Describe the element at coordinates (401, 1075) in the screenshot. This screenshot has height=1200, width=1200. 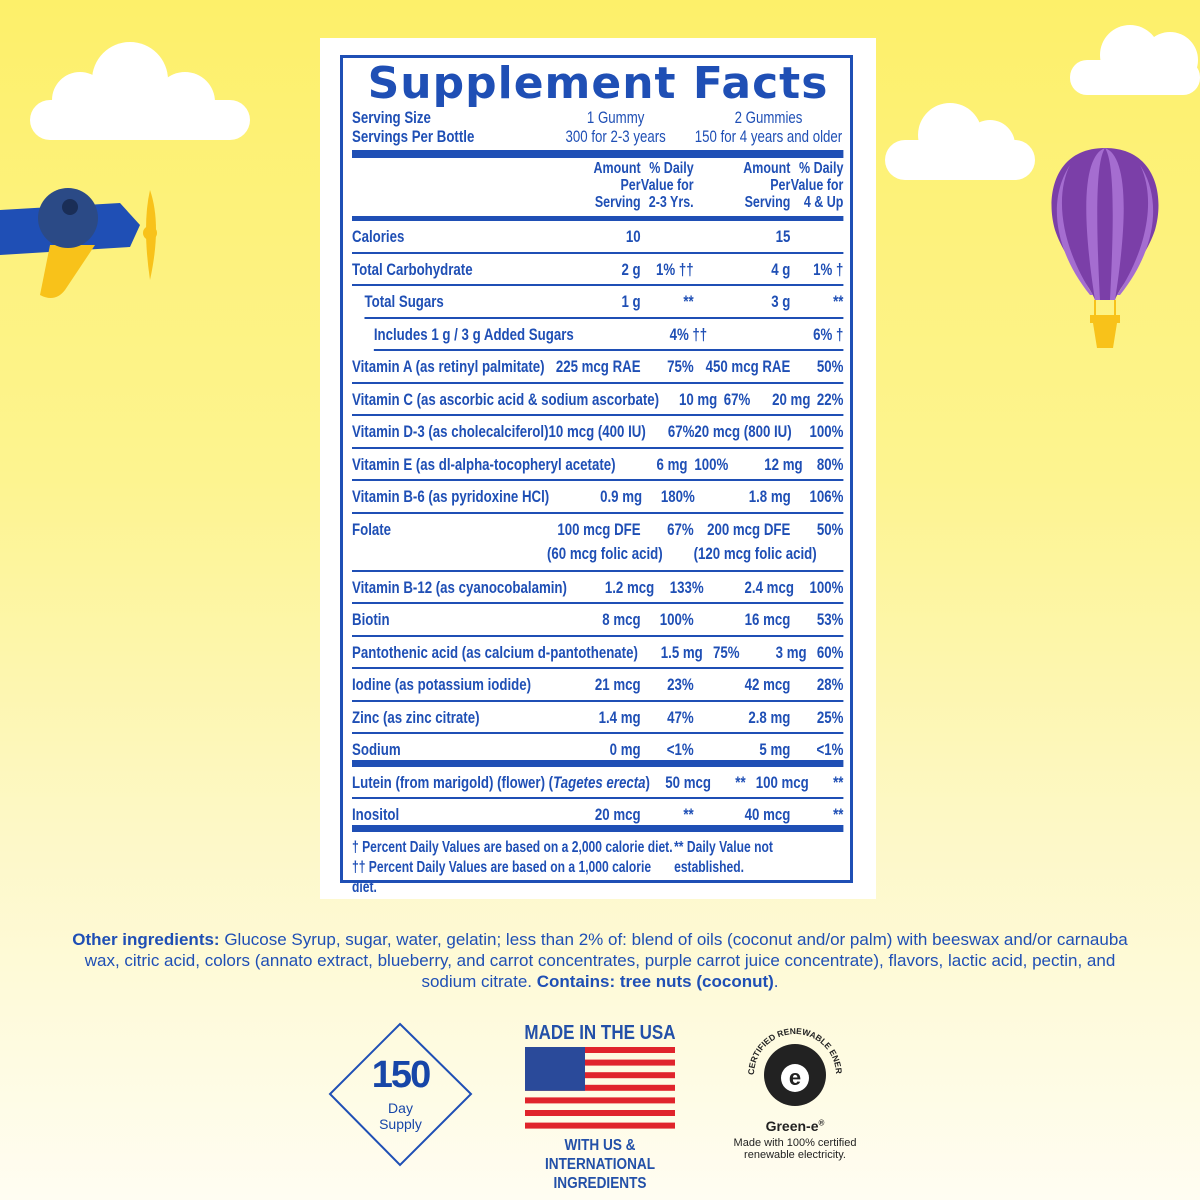
I see `supply-number: 150` at that location.